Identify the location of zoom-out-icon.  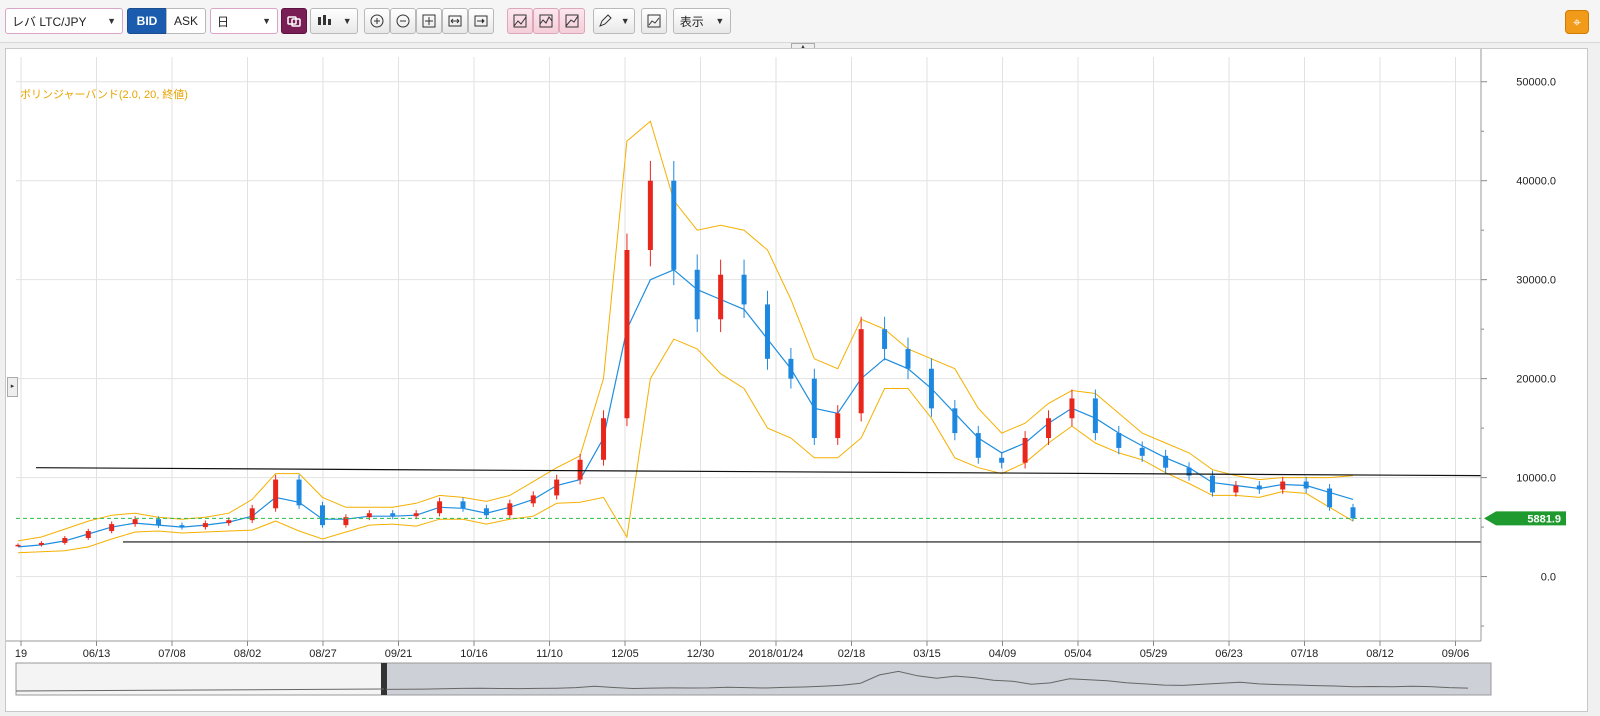
(403, 21).